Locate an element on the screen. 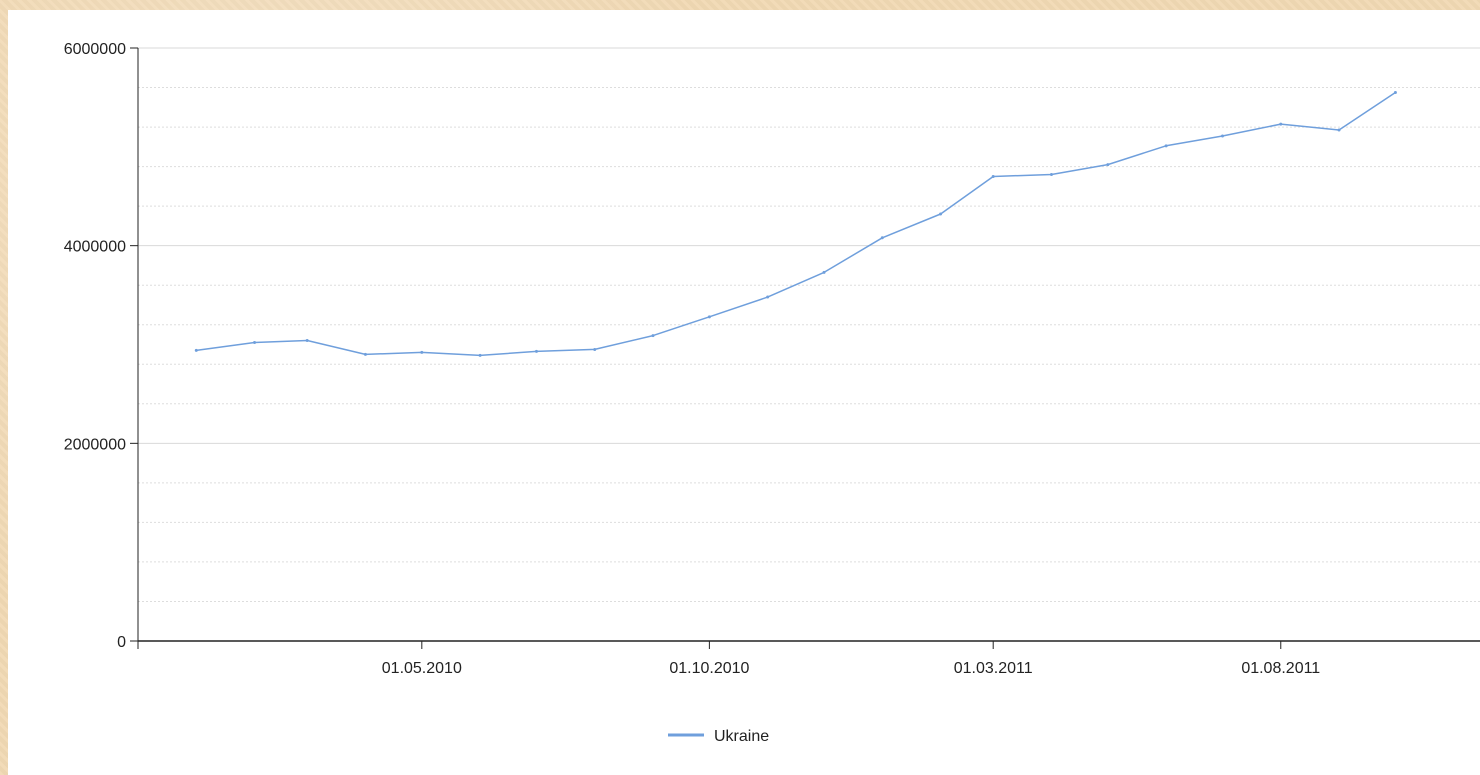 The height and width of the screenshot is (775, 1480). y-tick-label: 4000000 is located at coordinates (95, 247).